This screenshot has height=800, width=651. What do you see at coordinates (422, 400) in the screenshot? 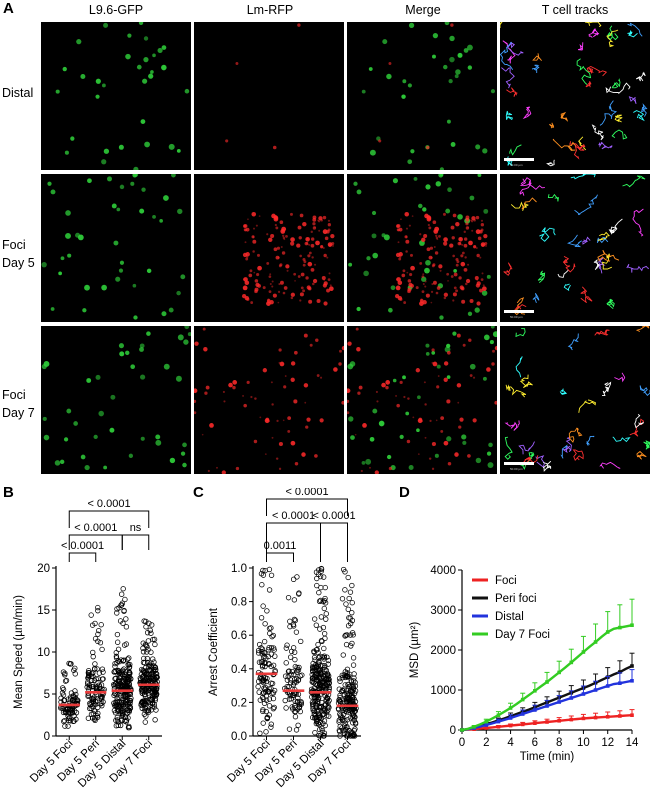
I see `microscopy-tile` at bounding box center [422, 400].